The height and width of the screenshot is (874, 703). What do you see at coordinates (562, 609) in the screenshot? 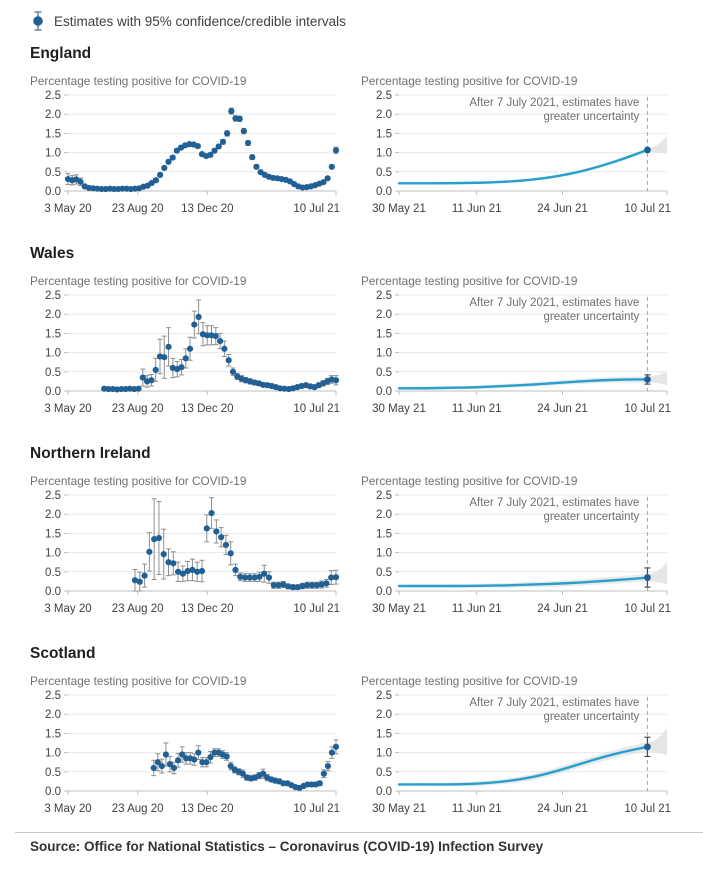
I see `x-tick-label: 24 Jun 21` at bounding box center [562, 609].